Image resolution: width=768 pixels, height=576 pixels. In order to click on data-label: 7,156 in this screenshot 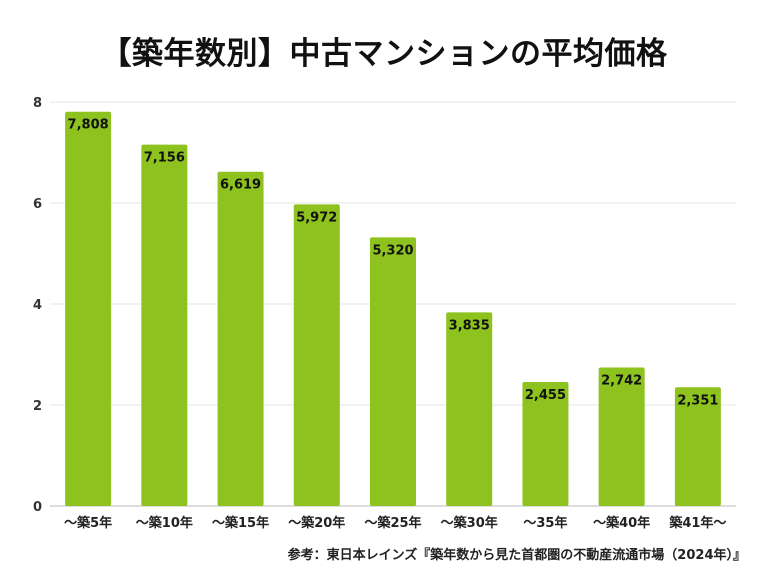, I will do `click(164, 158)`.